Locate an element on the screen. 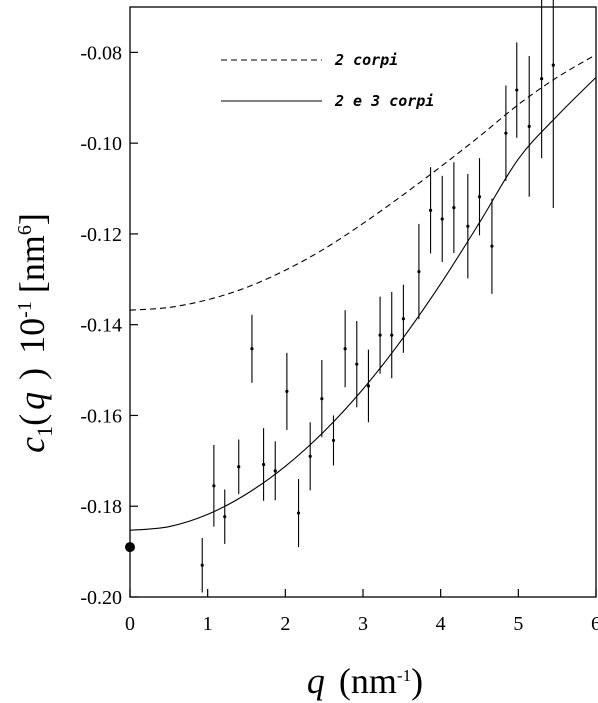 The height and width of the screenshot is (703, 598). y-tick-label: -0.20 is located at coordinates (101, 598).